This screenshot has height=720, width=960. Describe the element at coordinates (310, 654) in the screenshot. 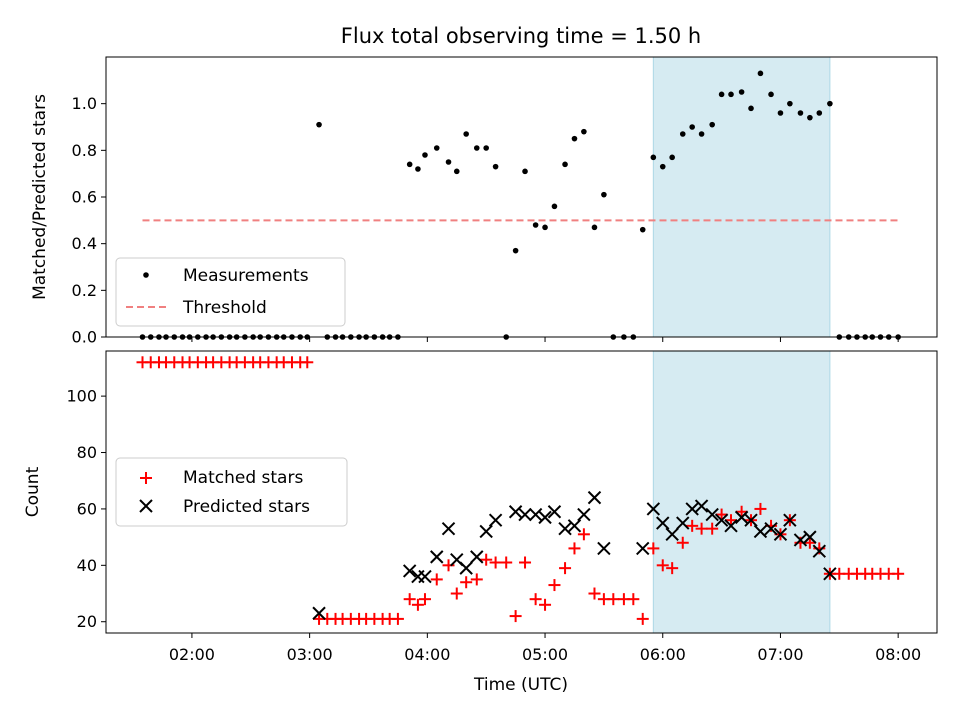

I see `x-tick-label: 03:00` at that location.